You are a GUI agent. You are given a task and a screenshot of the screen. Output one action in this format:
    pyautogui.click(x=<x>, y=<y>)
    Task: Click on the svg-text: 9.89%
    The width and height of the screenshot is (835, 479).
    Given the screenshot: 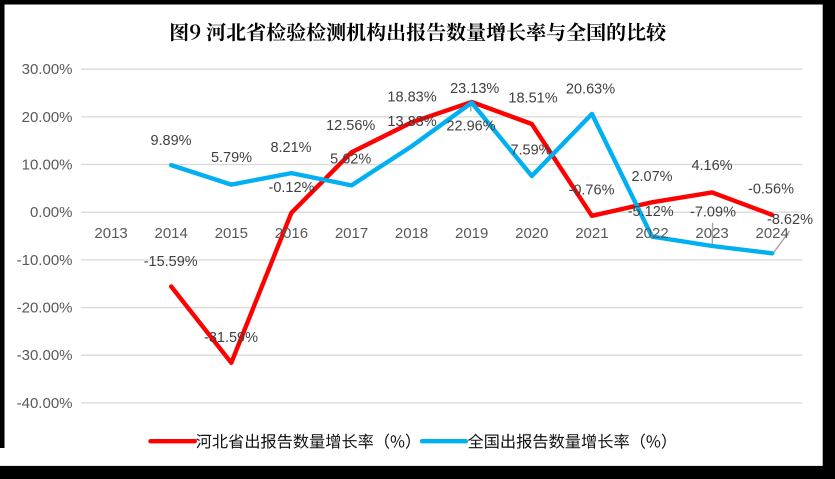 What is the action you would take?
    pyautogui.click(x=170, y=141)
    